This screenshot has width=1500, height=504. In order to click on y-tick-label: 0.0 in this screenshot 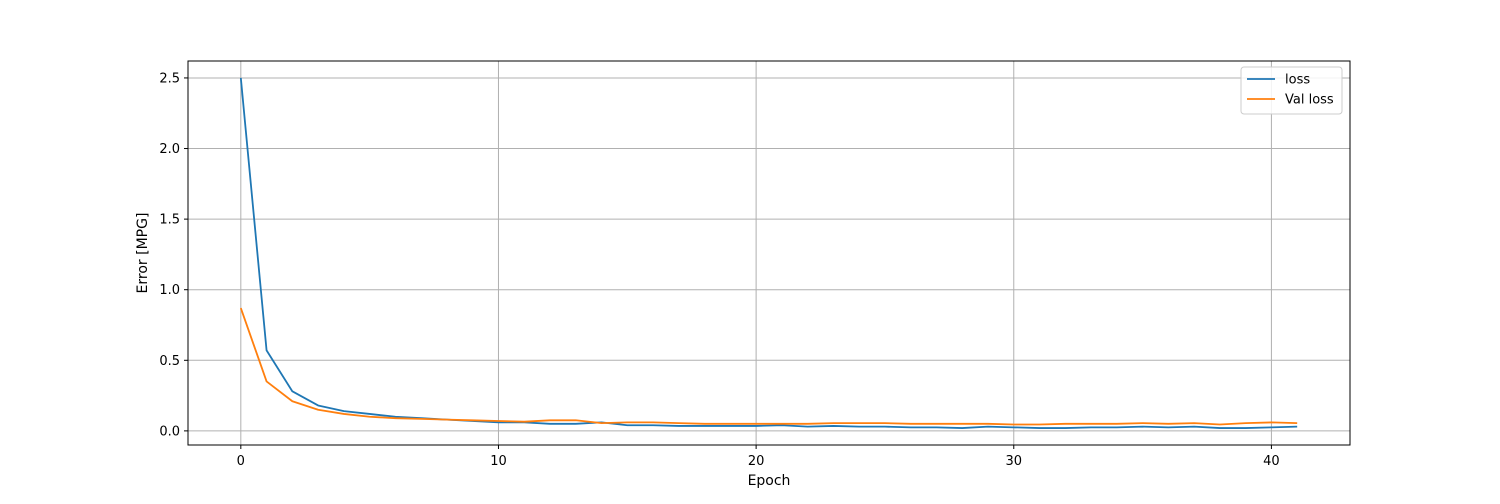, I will do `click(169, 431)`.